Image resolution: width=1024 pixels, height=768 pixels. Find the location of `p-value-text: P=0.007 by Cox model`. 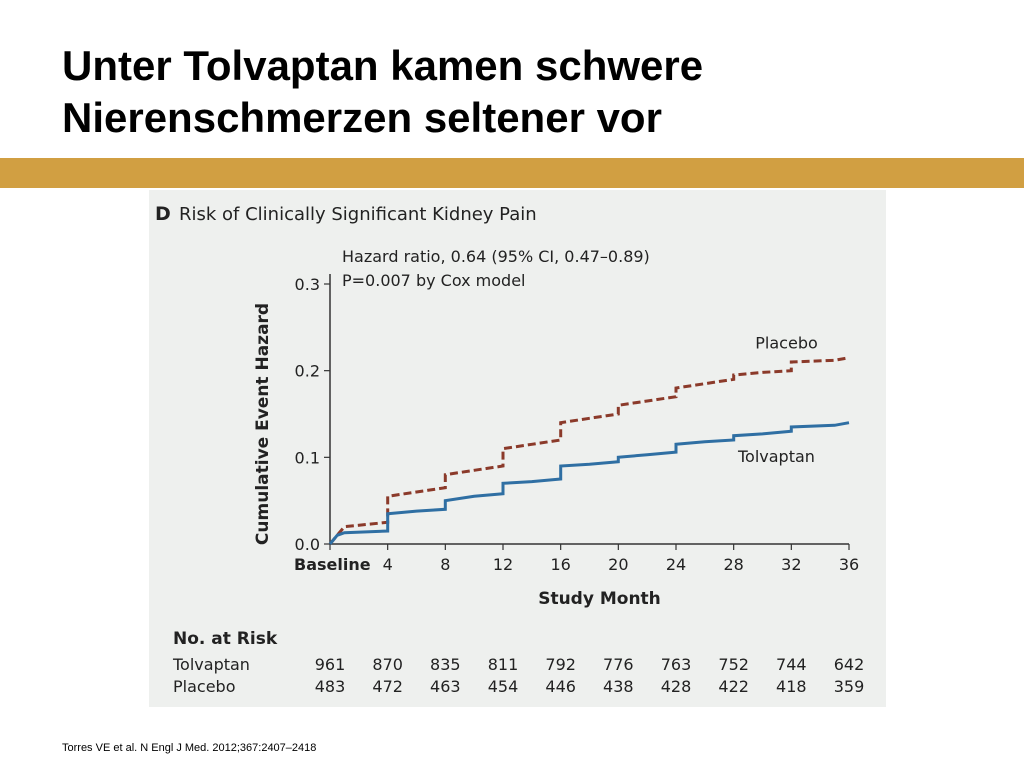

p-value-text: P=0.007 by Cox model is located at coordinates (434, 280).